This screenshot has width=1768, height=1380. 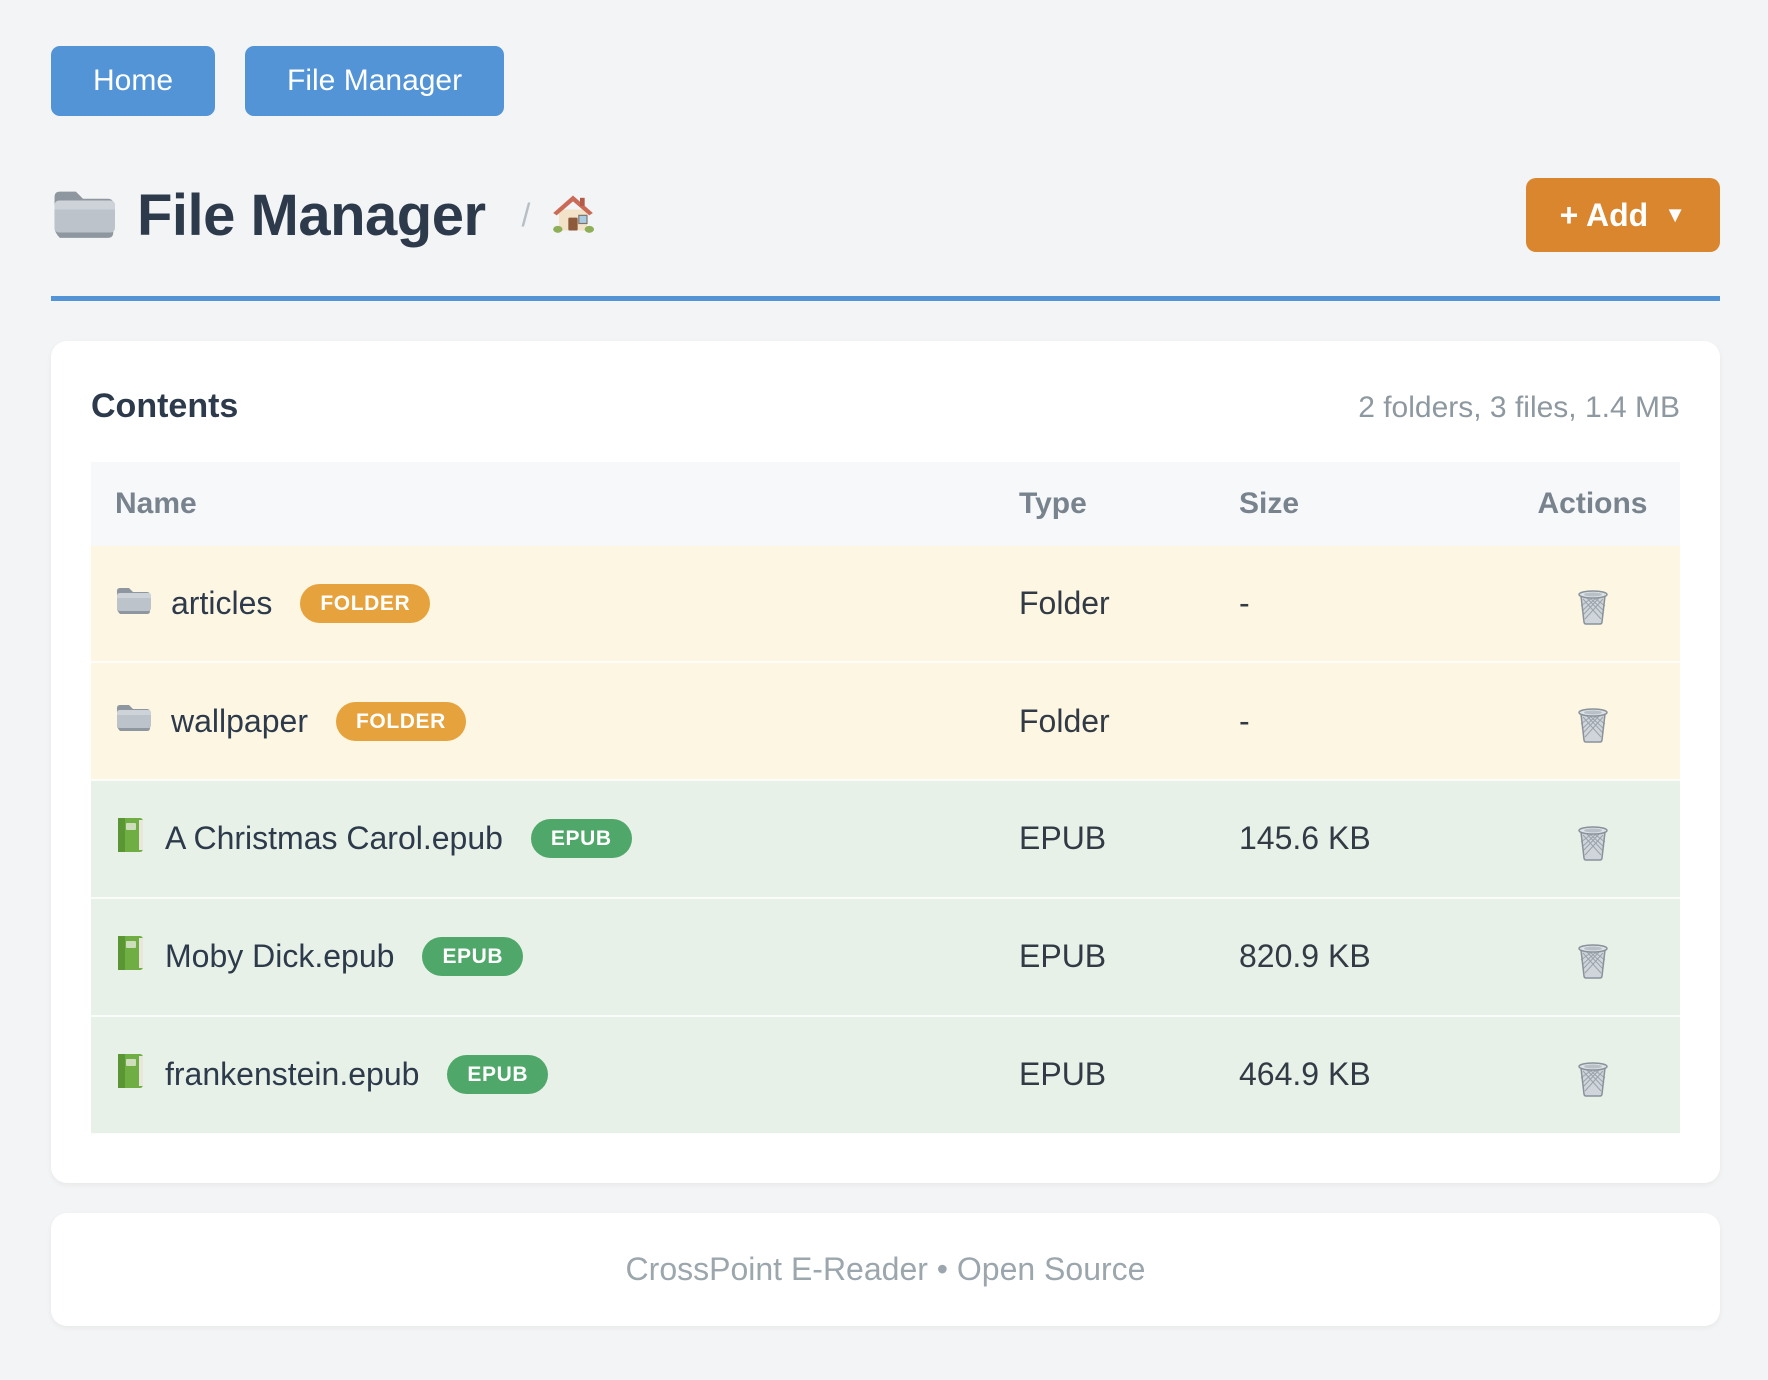 What do you see at coordinates (165, 406) in the screenshot?
I see `contents-title: Contents` at bounding box center [165, 406].